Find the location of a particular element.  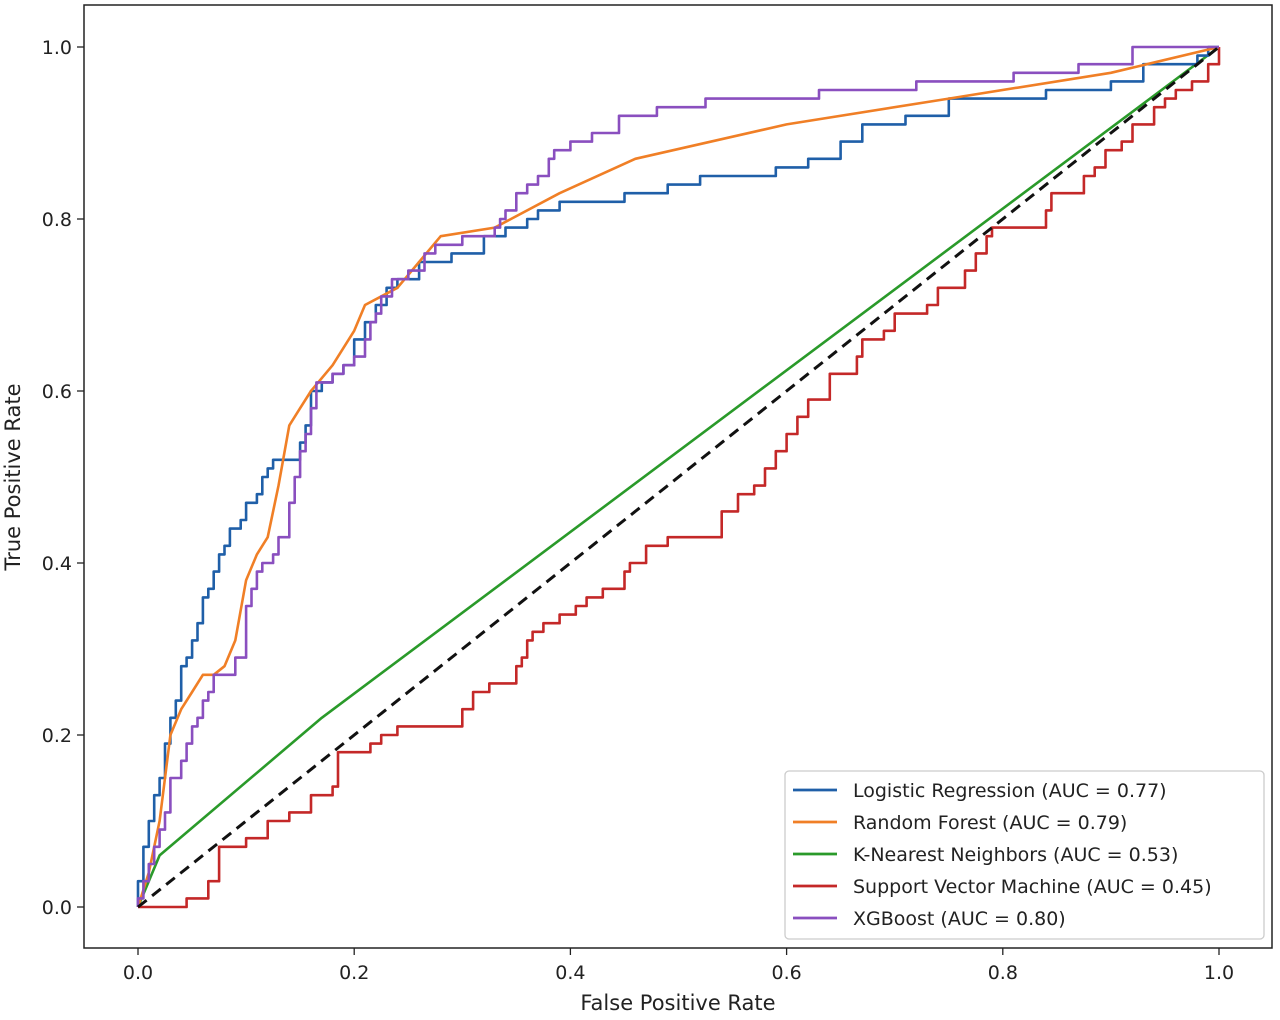

legend-label: Random Forest (AUC = 0.79) is located at coordinates (990, 823).